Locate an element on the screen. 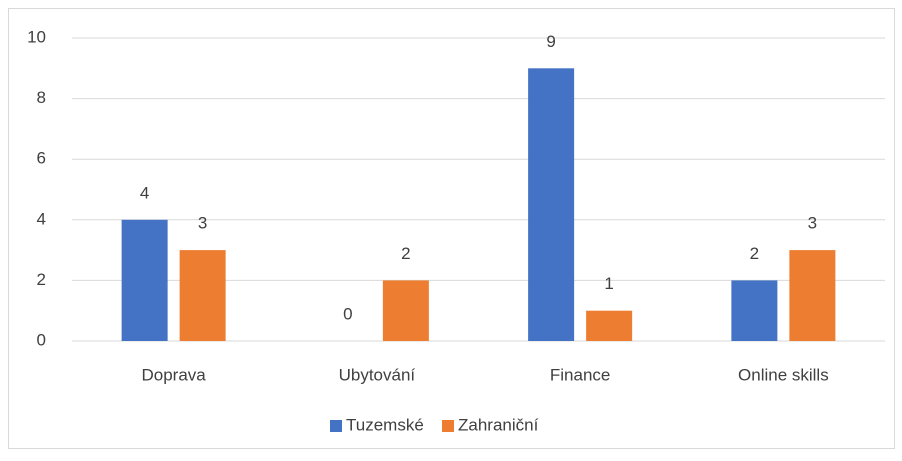 This screenshot has width=902, height=461. data-label: 9 is located at coordinates (550, 41).